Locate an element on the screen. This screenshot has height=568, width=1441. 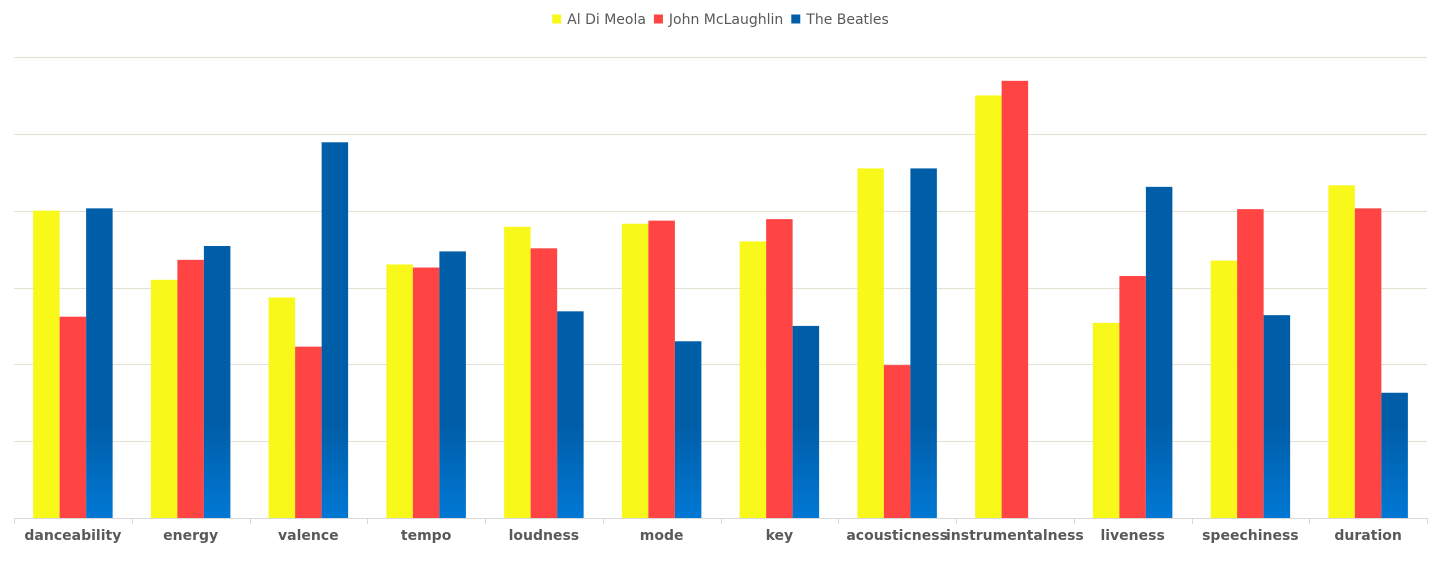
x-tick-label: acousticness is located at coordinates (897, 536).